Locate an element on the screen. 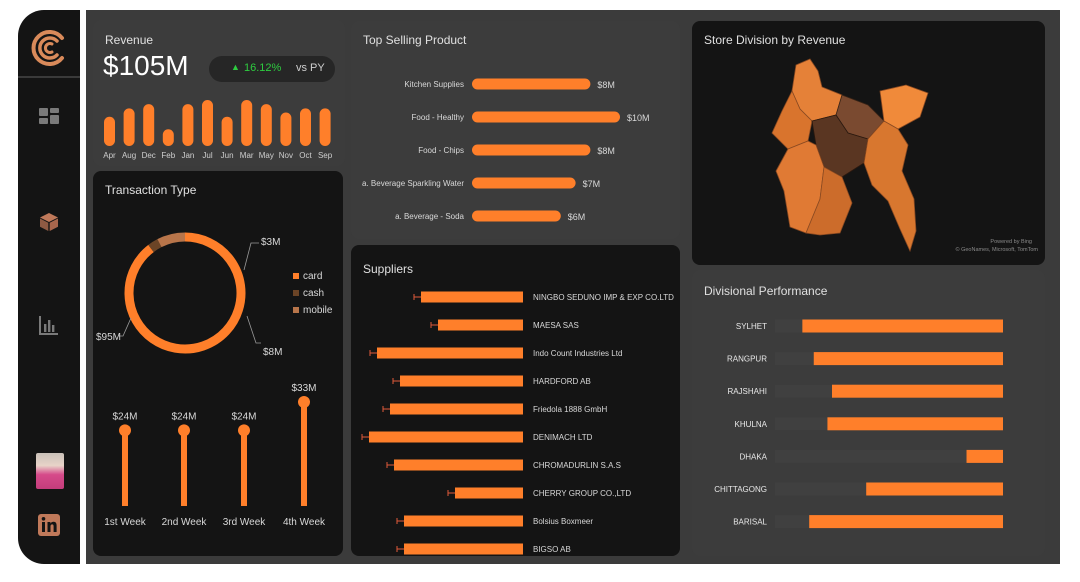 This screenshot has width=1080, height=582. division-label: RANGPUR is located at coordinates (747, 359).